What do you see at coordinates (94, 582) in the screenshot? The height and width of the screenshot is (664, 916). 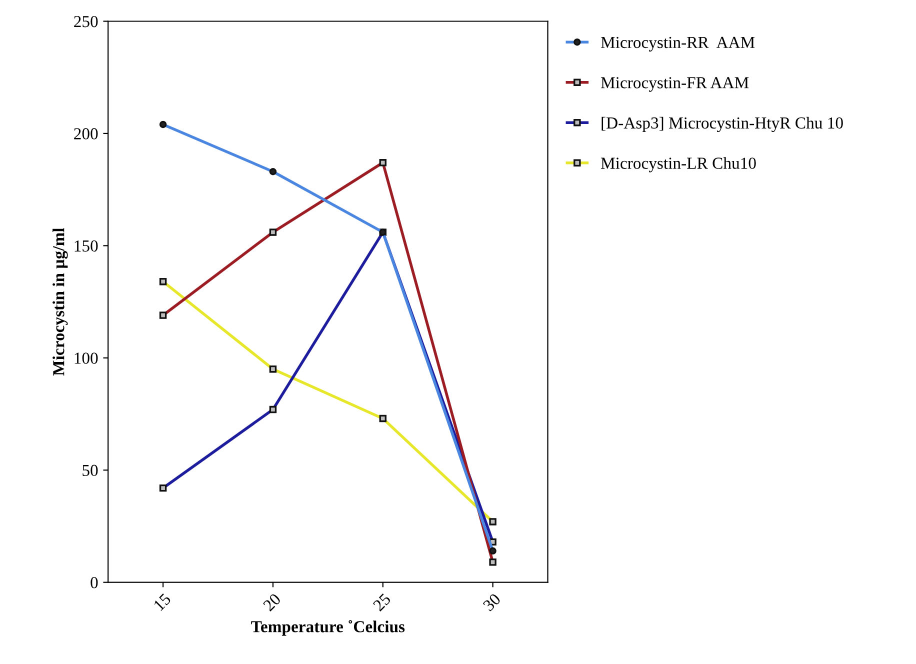 I see `y-tick-label: 0` at bounding box center [94, 582].